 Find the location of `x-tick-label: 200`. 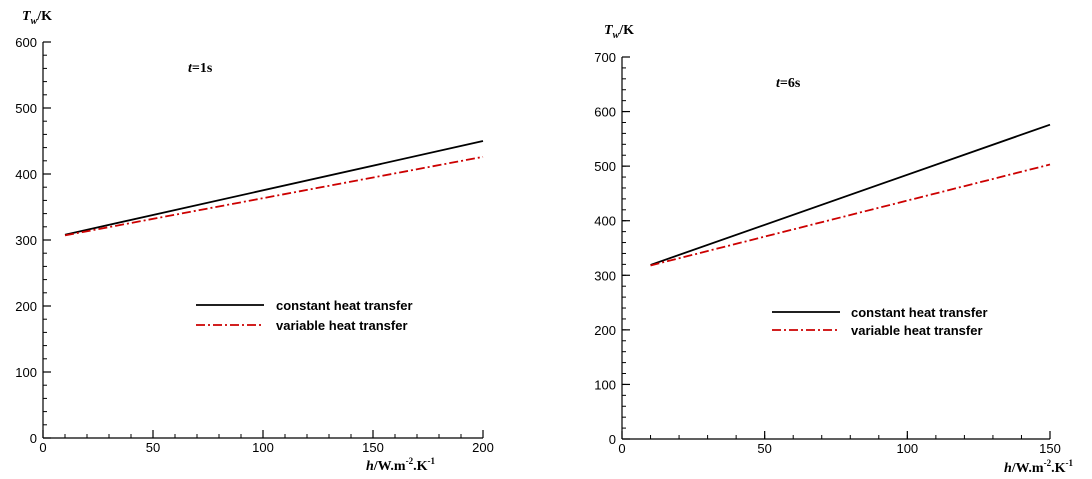

x-tick-label: 200 is located at coordinates (483, 447).